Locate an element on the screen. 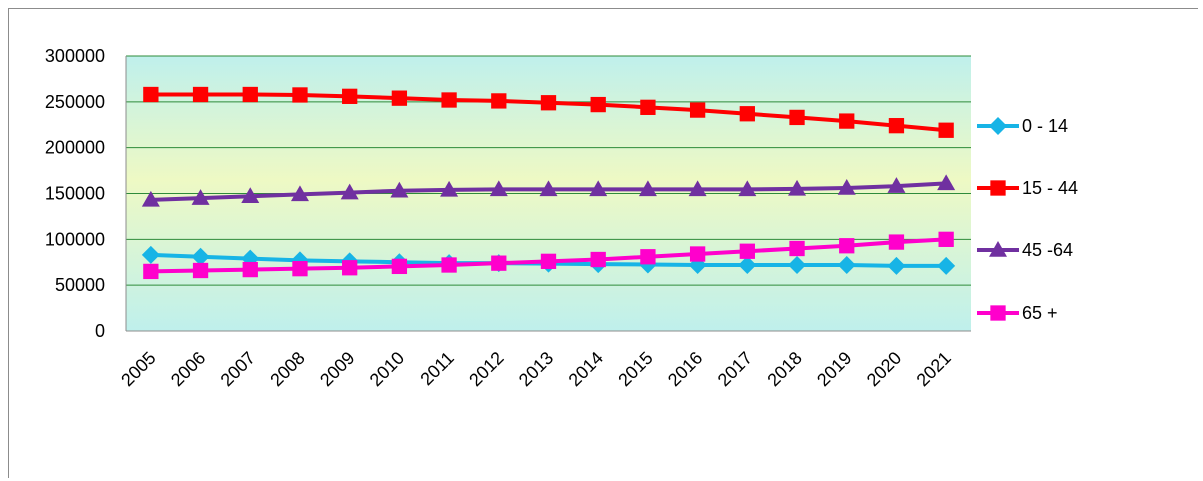 The height and width of the screenshot is (481, 1203). x-tick-label: 2021 is located at coordinates (934, 369).